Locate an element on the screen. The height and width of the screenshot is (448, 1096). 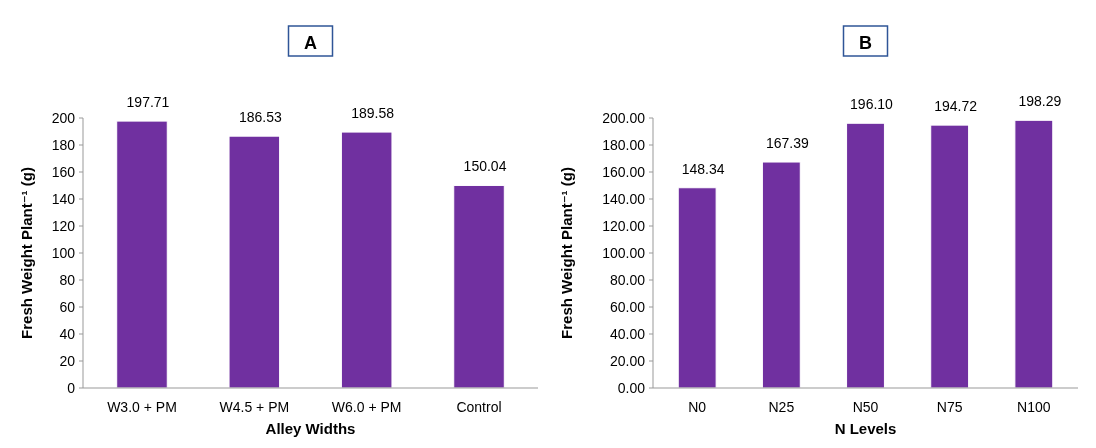
y-tick-label: 80 is located at coordinates (67, 279).